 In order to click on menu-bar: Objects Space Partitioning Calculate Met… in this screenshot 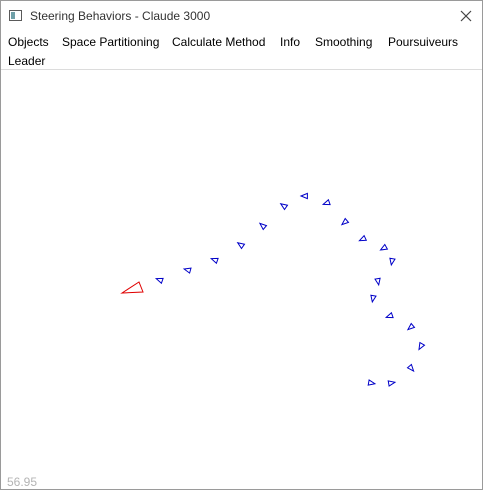, I will do `click(241, 51)`.